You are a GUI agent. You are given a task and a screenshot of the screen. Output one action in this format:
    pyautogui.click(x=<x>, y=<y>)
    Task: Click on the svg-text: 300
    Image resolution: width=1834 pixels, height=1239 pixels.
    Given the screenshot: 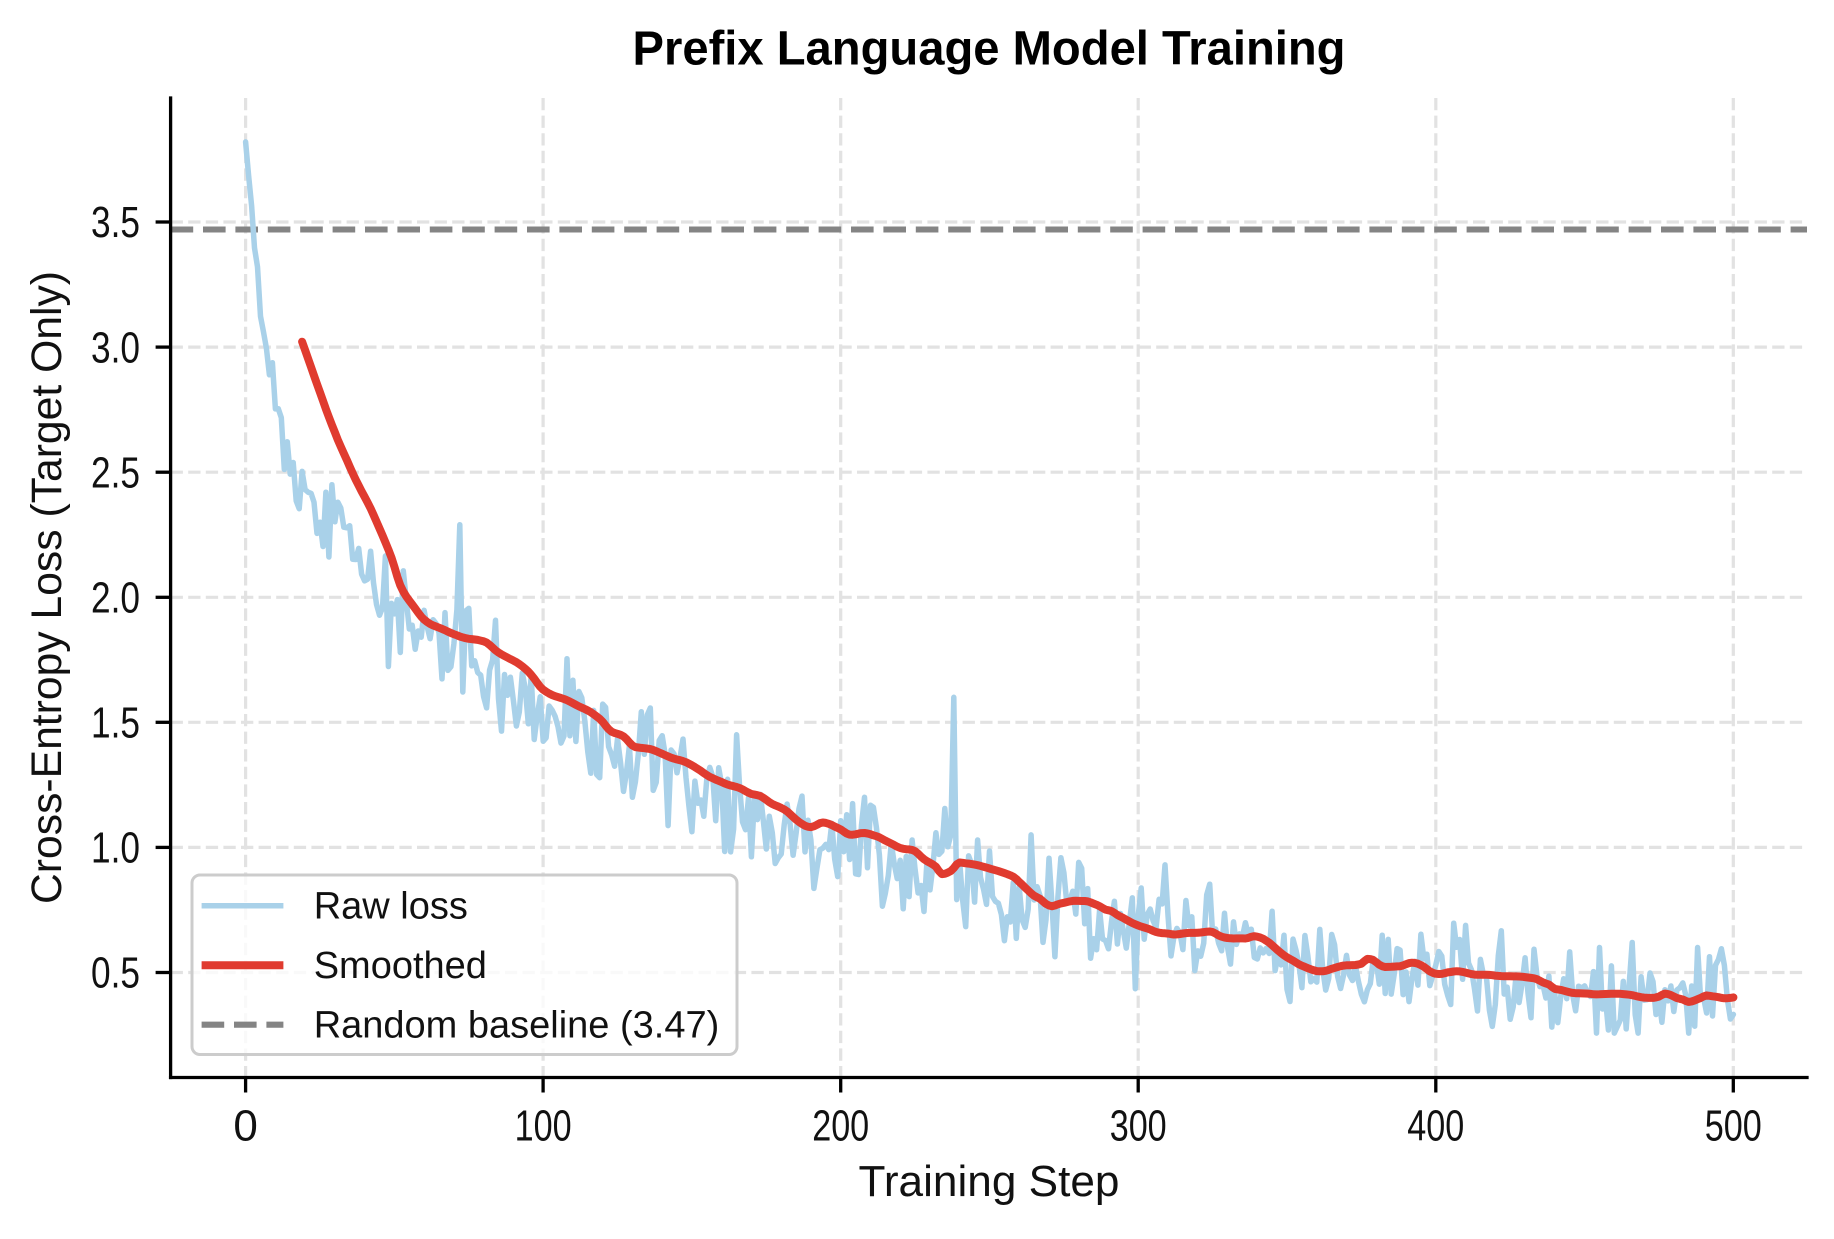 What is the action you would take?
    pyautogui.click(x=1138, y=1125)
    